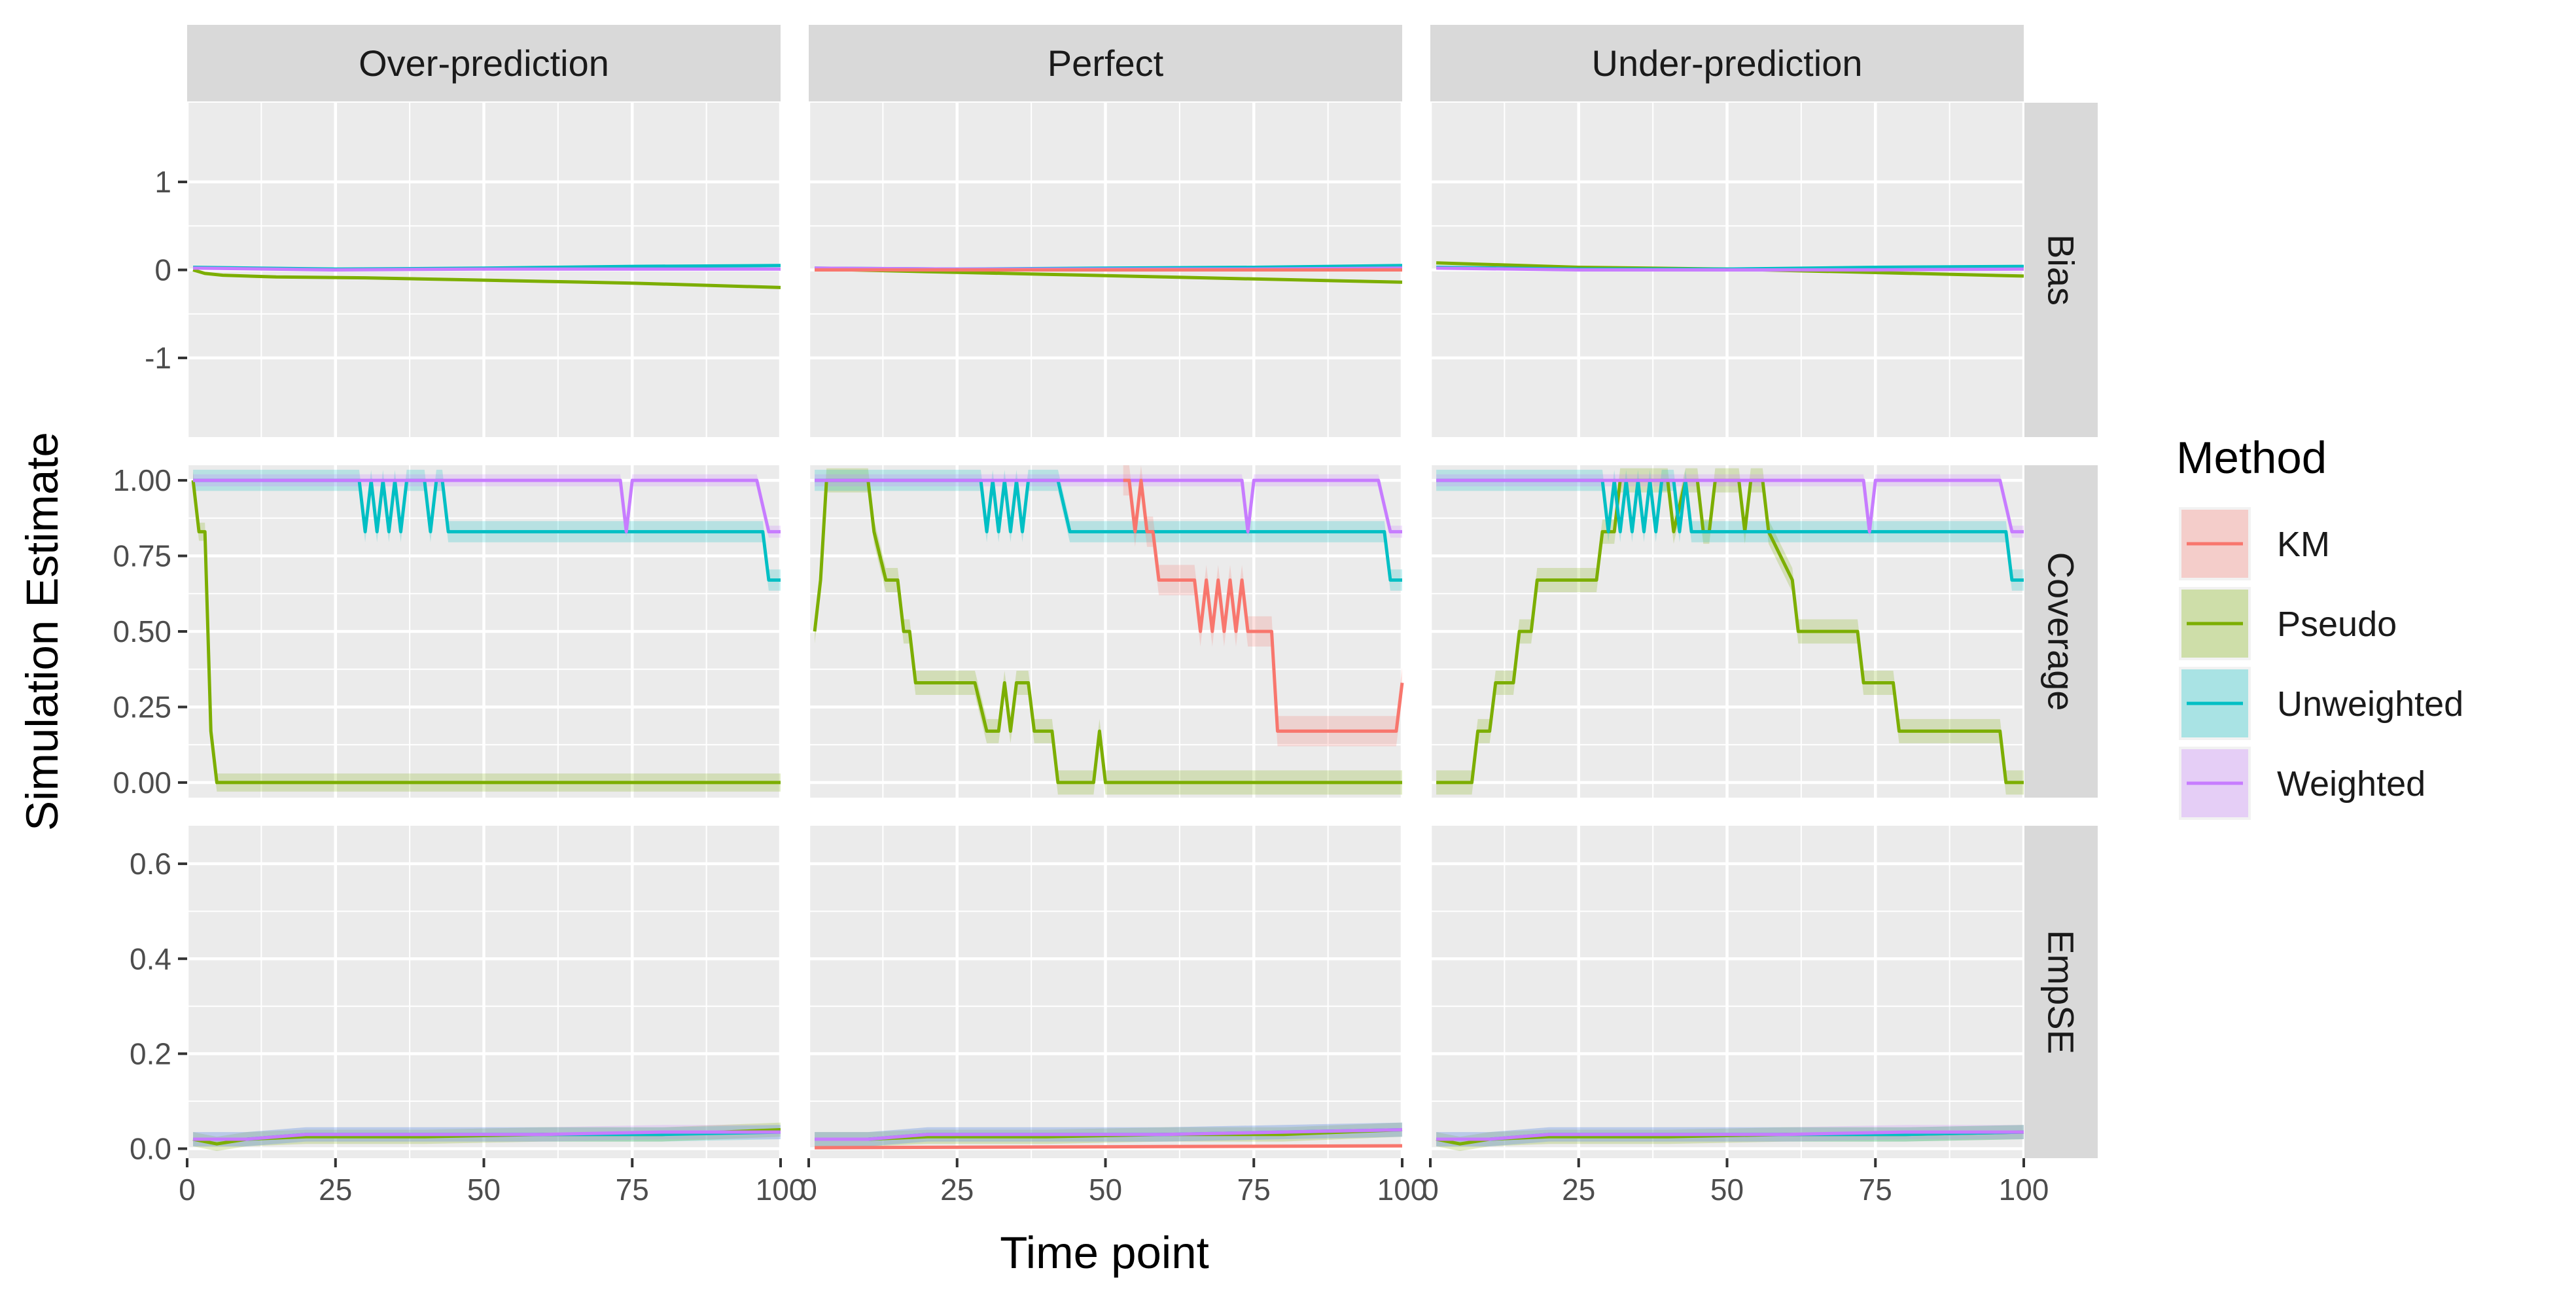  What do you see at coordinates (142, 783) in the screenshot?
I see `y-tick-label: 0.00` at bounding box center [142, 783].